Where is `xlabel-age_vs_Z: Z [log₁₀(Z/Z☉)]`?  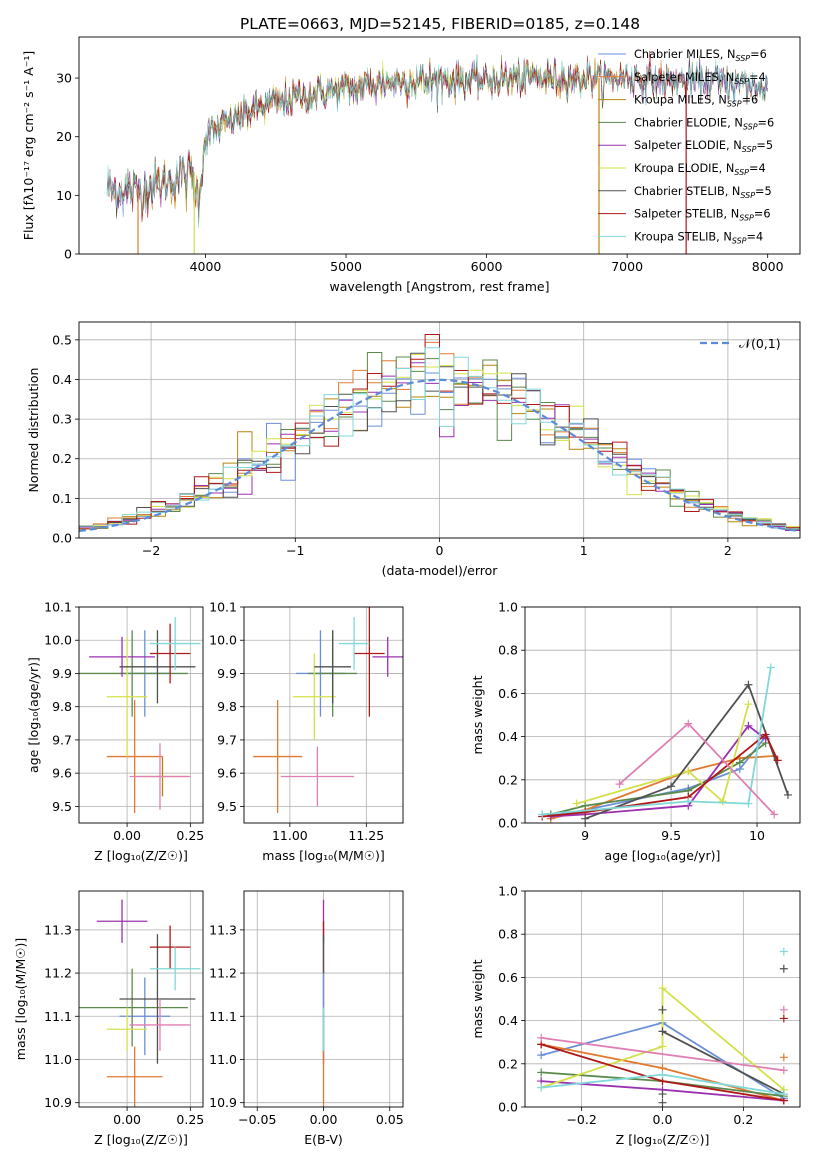 xlabel-age_vs_Z: Z [log₁₀(Z/Z☉)] is located at coordinates (141, 855).